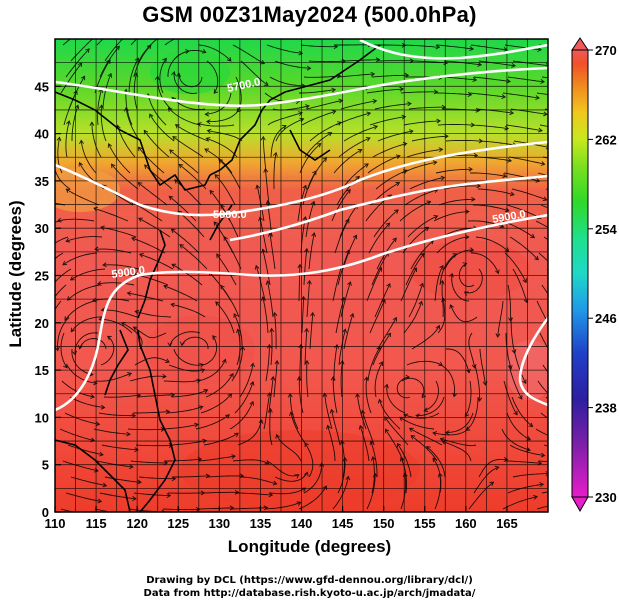  Describe the element at coordinates (309, 14) in the screenshot. I see `map-title: GSM 00Z31May2024 (500.0hPa)` at that location.